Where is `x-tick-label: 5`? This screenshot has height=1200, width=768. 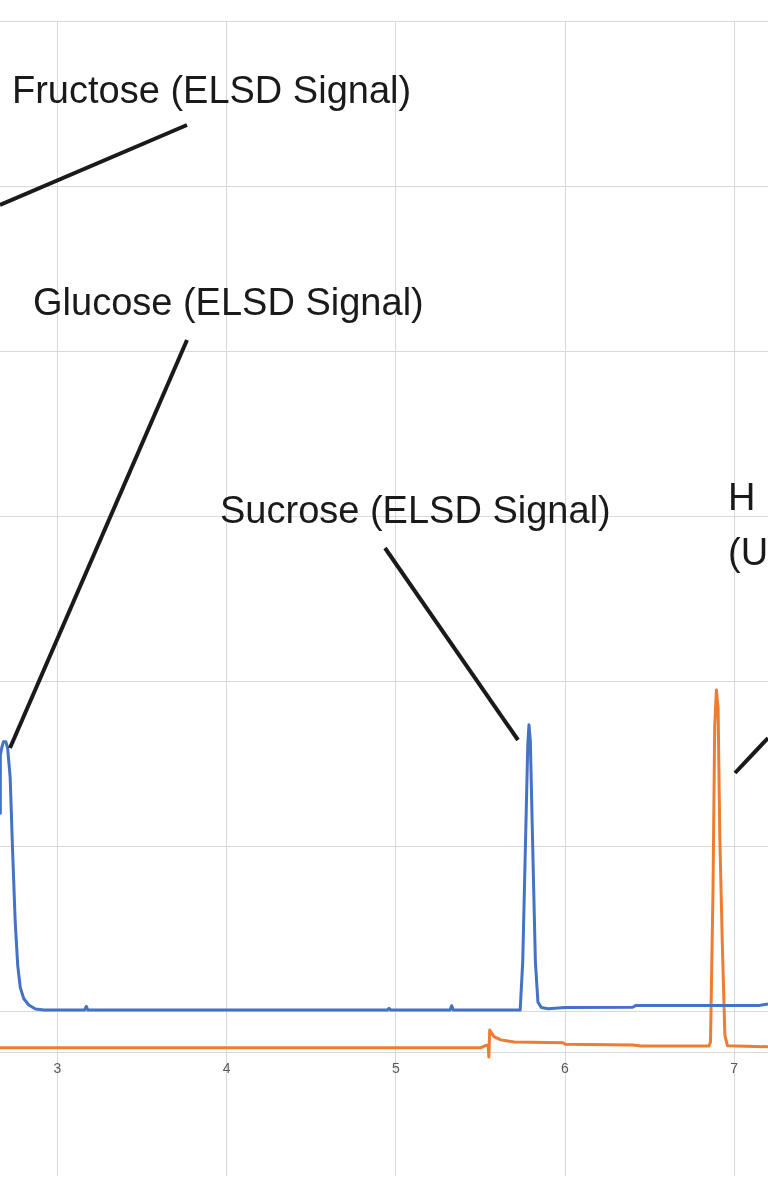
x-tick-label: 5 is located at coordinates (395, 1068).